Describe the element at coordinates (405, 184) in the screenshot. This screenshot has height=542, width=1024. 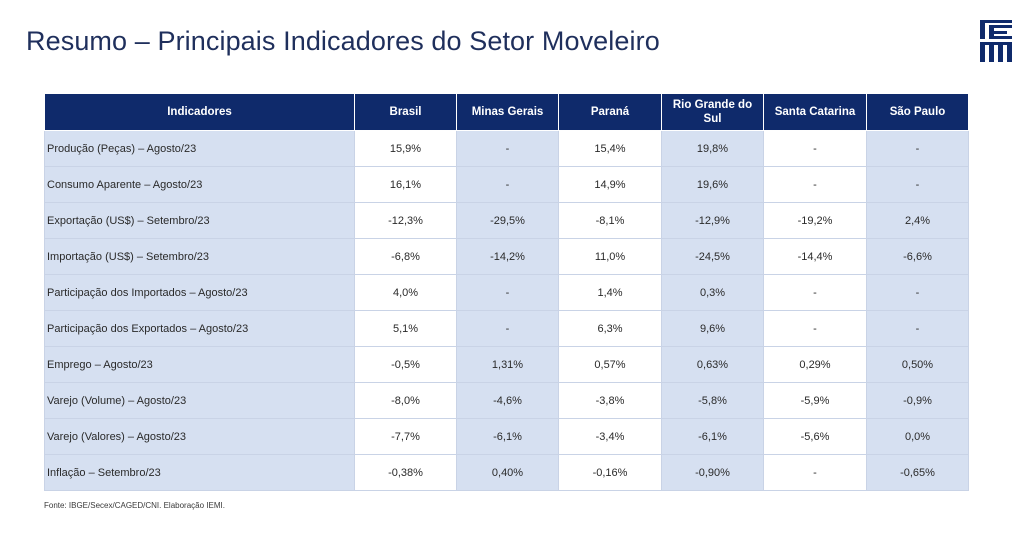
I see `table-cell: 16,1%` at that location.